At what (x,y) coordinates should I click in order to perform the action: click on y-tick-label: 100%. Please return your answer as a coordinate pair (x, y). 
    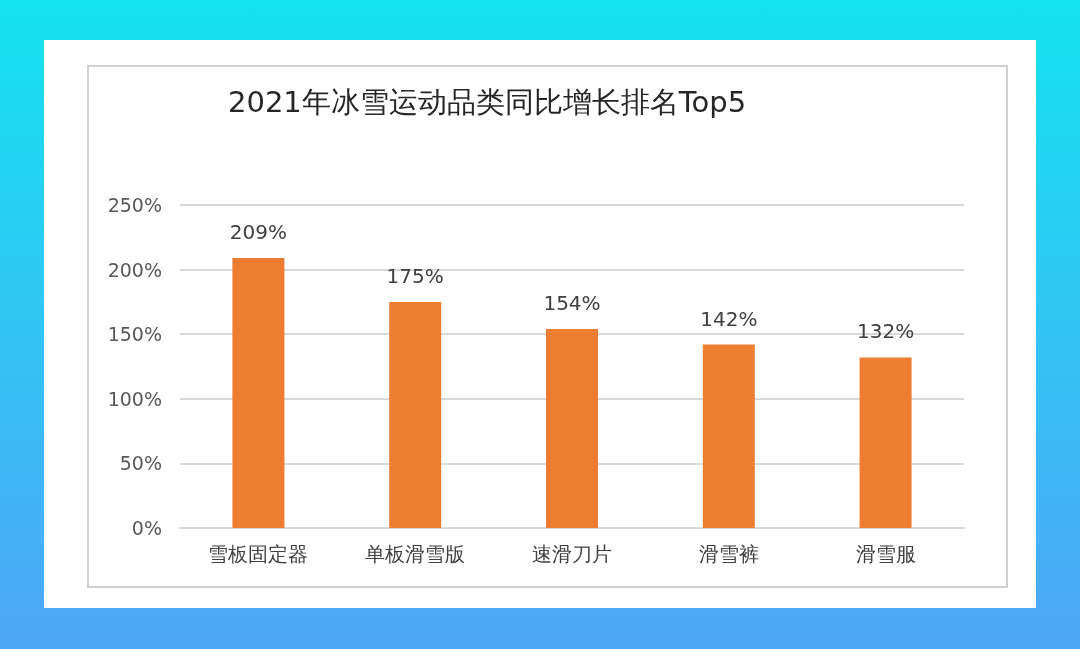
    Looking at the image, I should click on (134, 398).